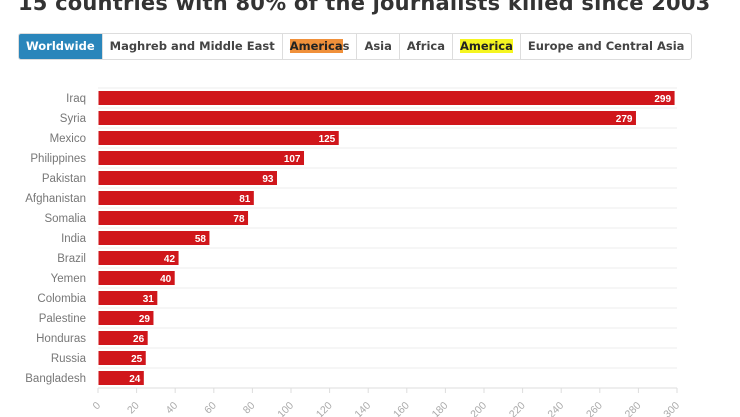 This screenshot has height=417, width=740. Describe the element at coordinates (76, 99) in the screenshot. I see `category-label: Iraq` at that location.